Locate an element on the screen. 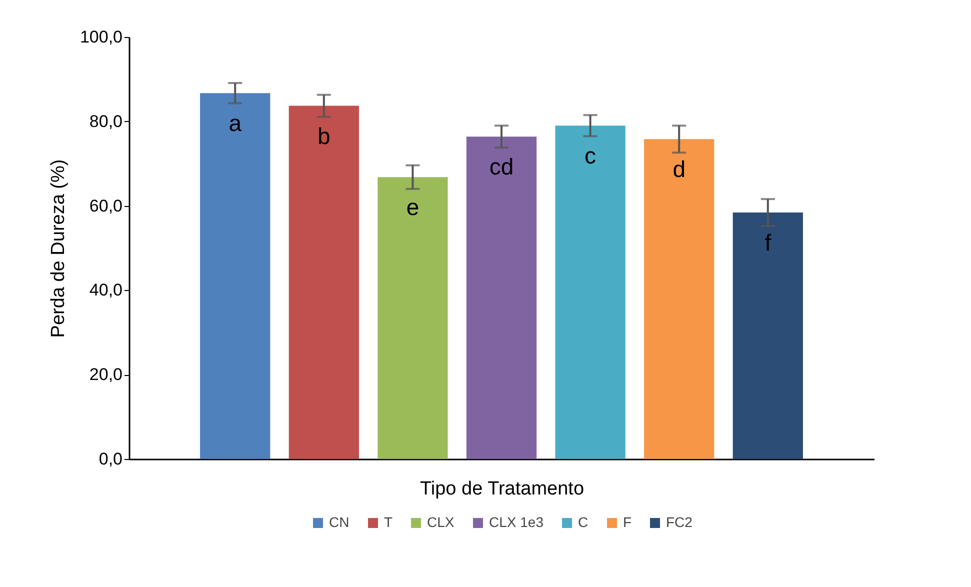  legend-label: C is located at coordinates (583, 522).